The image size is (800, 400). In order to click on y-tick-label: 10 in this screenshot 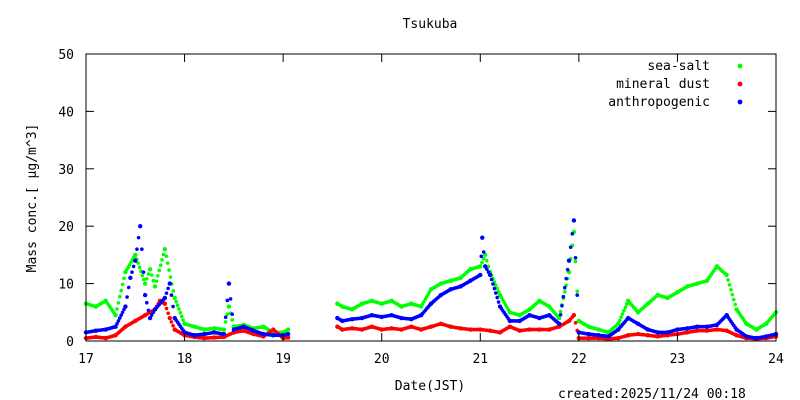, I will do `click(66, 285)`.